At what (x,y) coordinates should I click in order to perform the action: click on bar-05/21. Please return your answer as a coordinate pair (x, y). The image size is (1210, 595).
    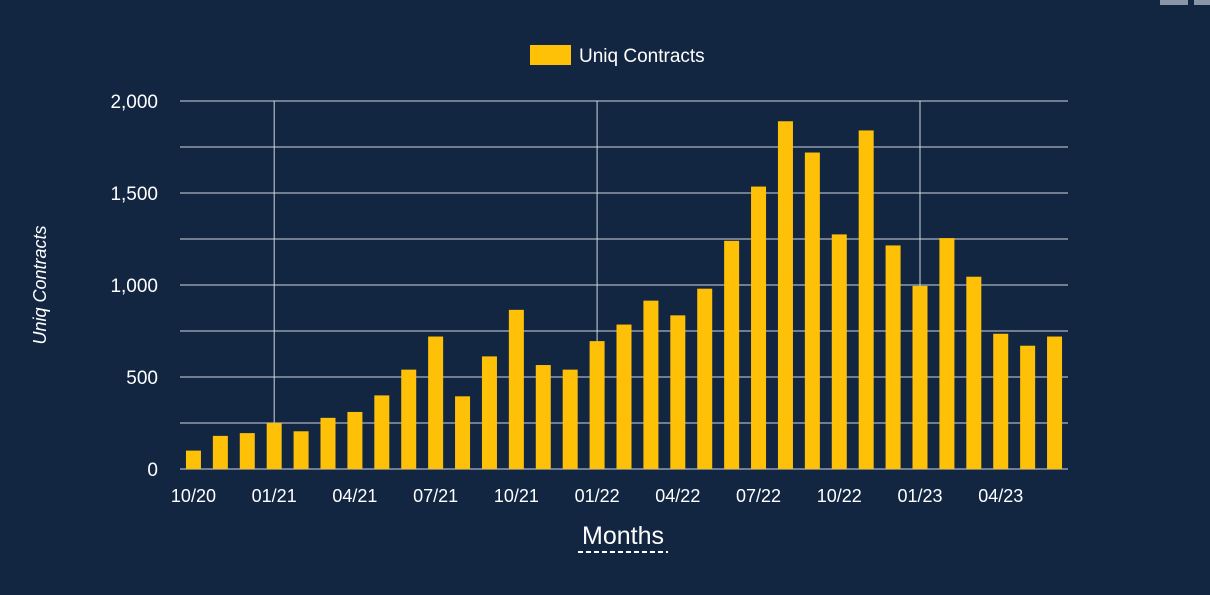
    Looking at the image, I should click on (382, 432).